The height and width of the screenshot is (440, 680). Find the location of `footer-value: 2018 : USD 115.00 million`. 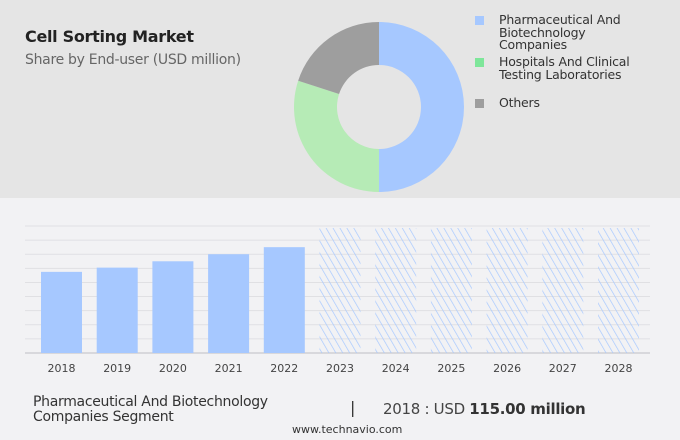

footer-value: 2018 : USD 115.00 million is located at coordinates (484, 409).